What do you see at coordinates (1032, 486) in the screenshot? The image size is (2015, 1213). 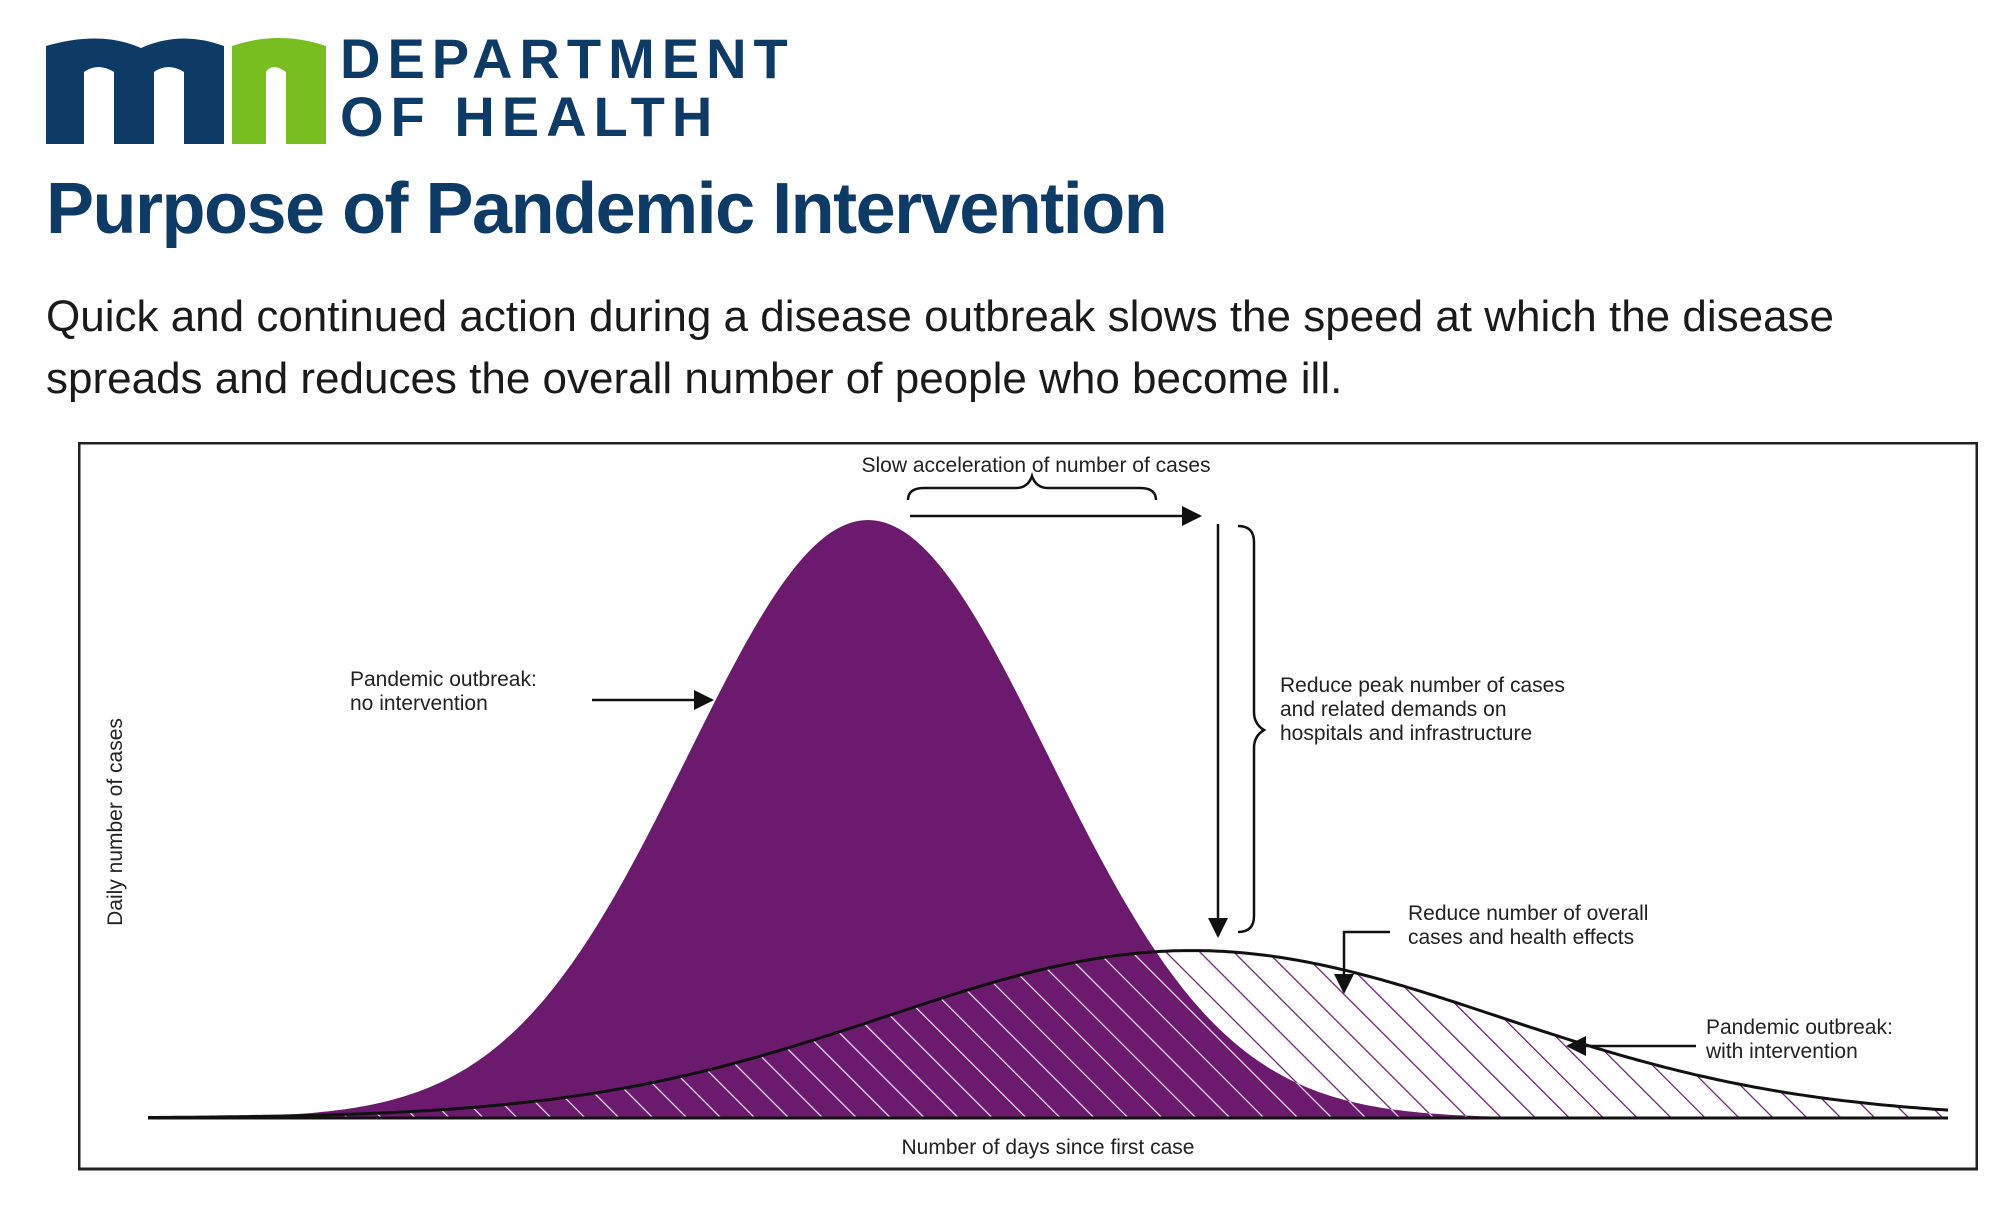 I see `annotation-slow-acceleration-brace` at bounding box center [1032, 486].